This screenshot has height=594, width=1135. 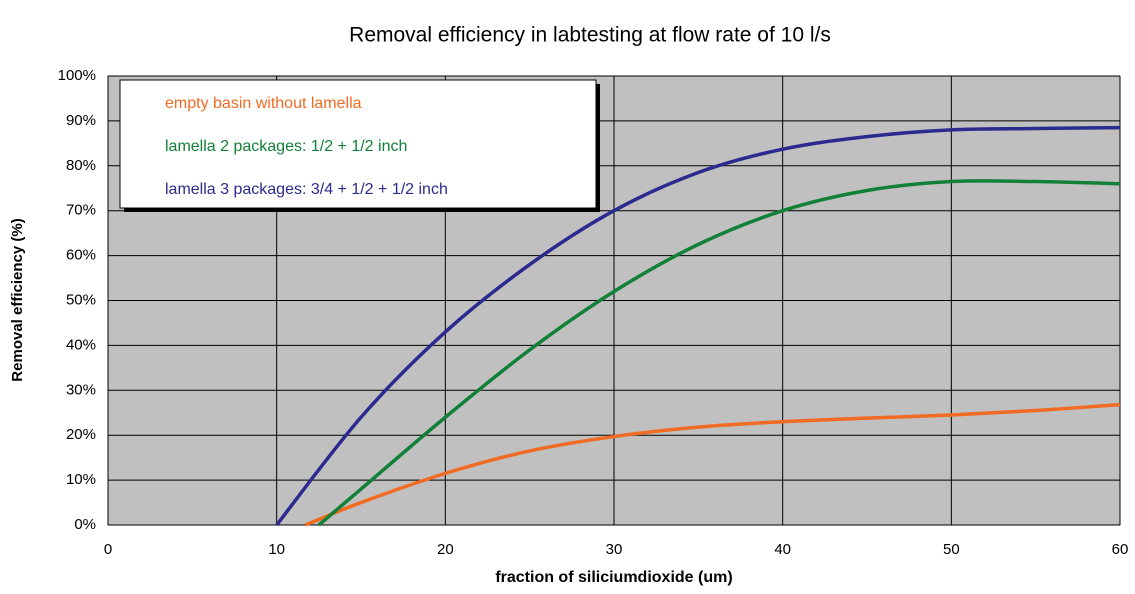 I want to click on x-tick-label: 0, so click(x=108, y=549).